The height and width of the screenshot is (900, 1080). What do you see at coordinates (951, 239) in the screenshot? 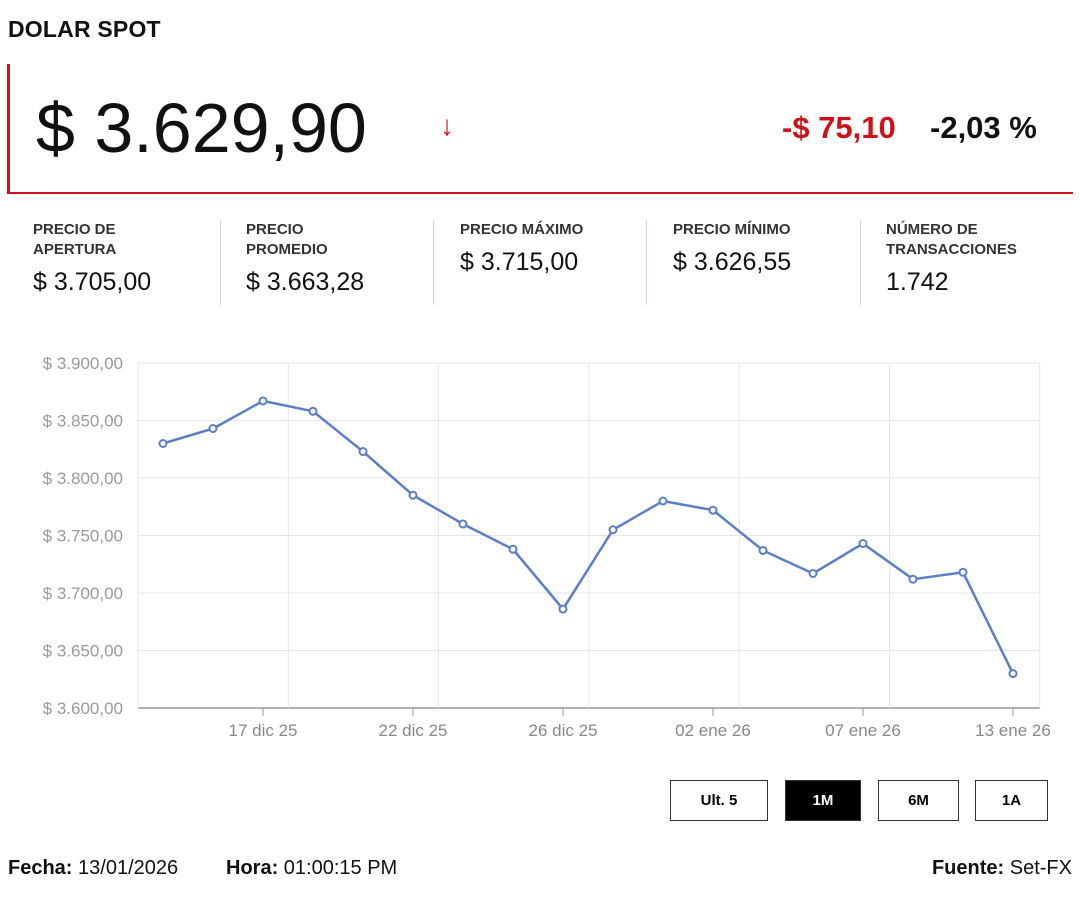
I see `stat-label: NÚMERO DE TRANSACCIONES` at bounding box center [951, 239].